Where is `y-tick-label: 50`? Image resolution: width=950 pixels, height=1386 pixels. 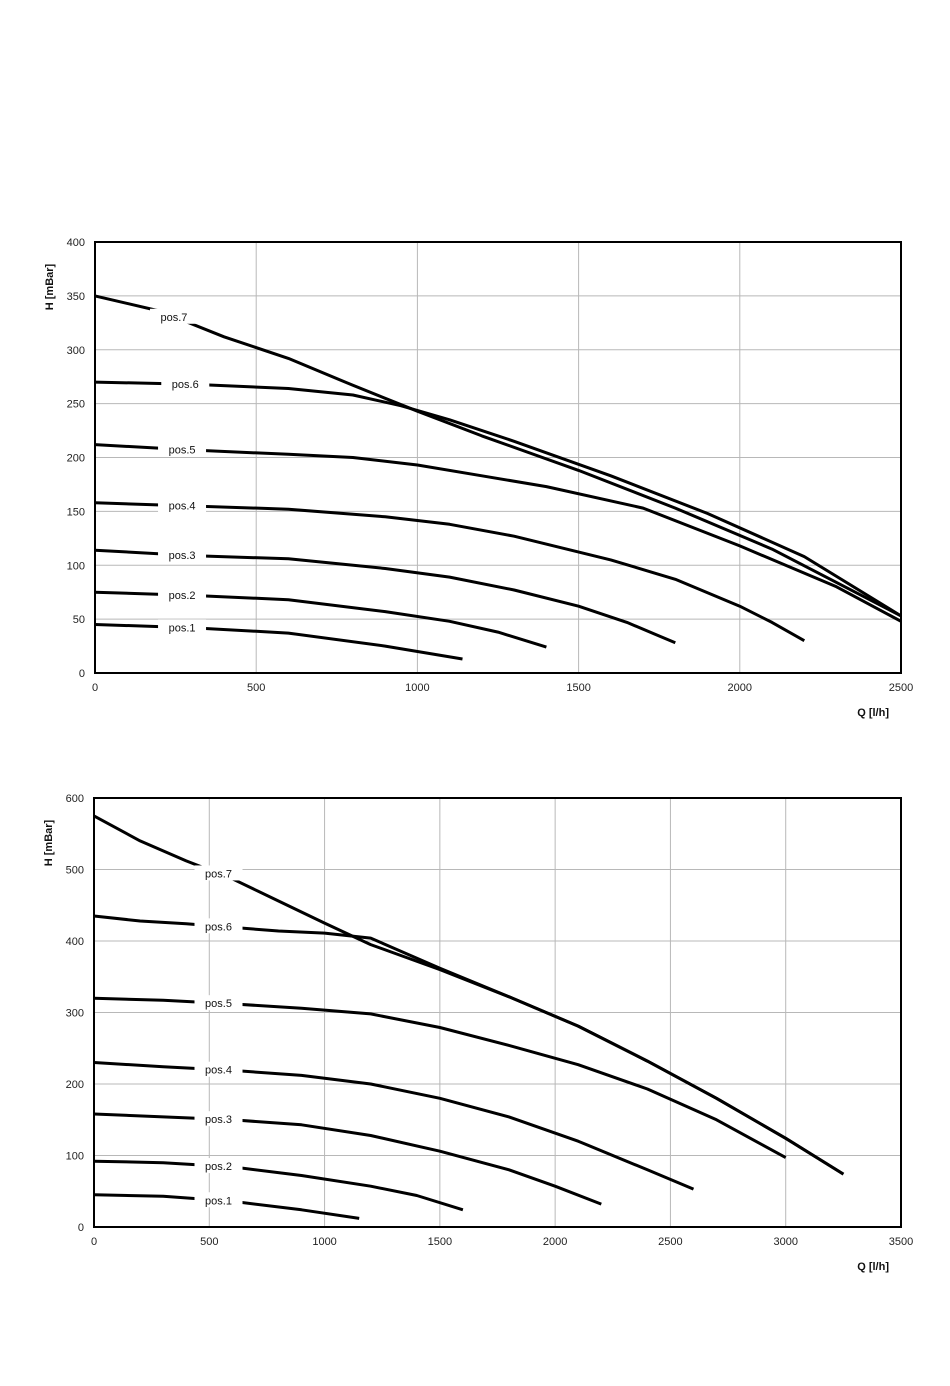 y-tick-label: 50 is located at coordinates (79, 620).